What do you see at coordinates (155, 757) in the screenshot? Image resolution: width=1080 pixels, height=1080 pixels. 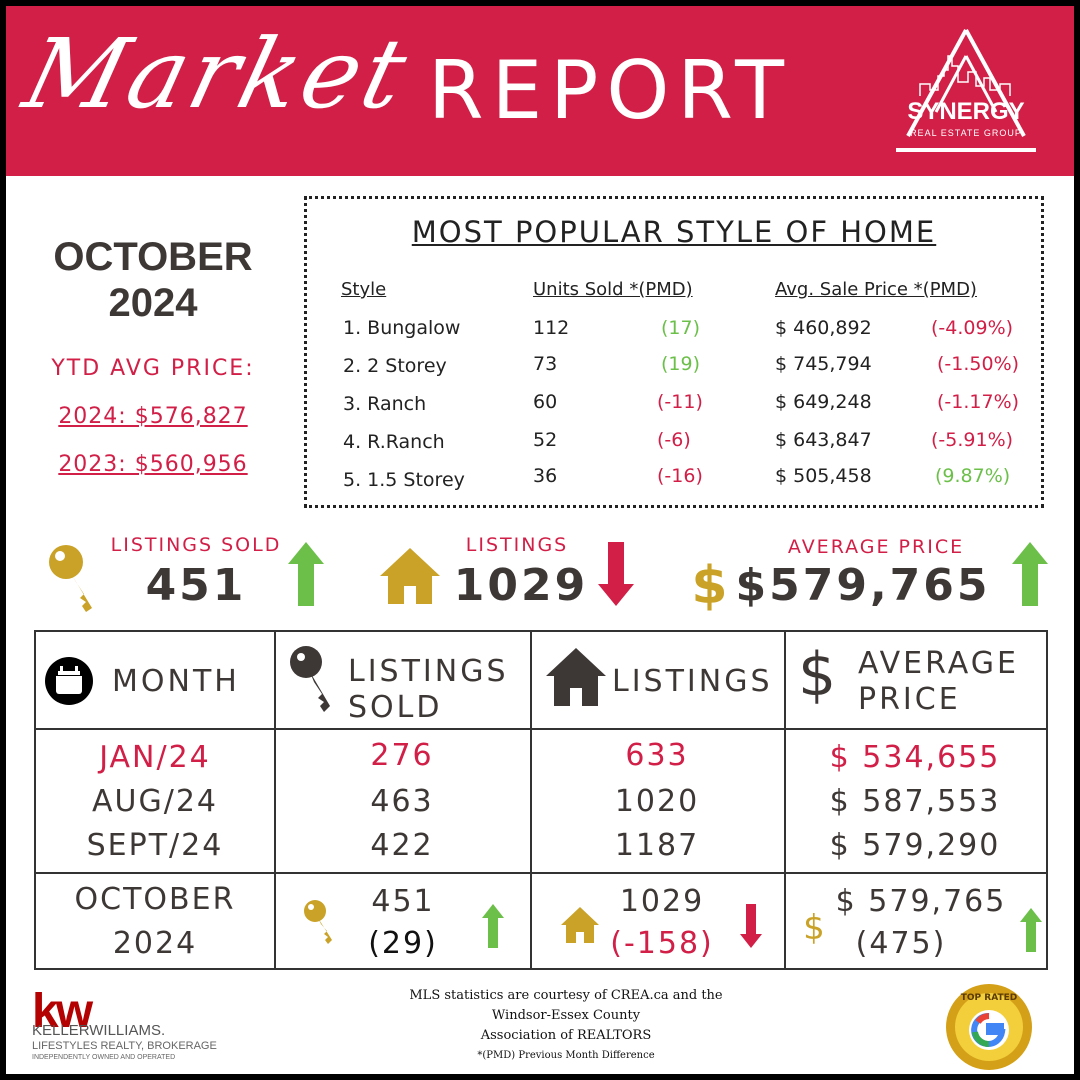 I see `month-cell: JAN/24` at bounding box center [155, 757].